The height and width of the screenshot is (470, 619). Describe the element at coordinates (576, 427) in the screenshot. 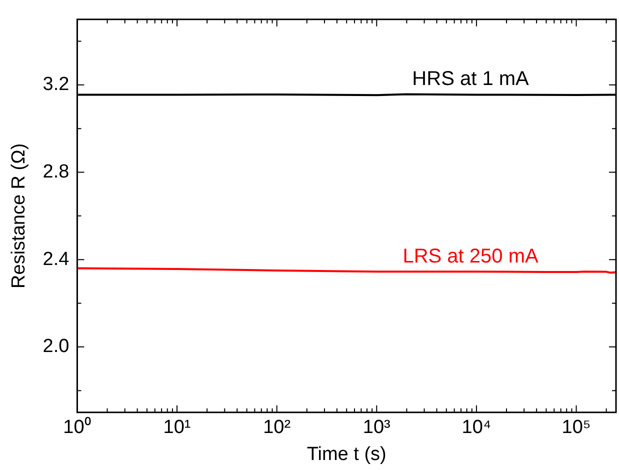

I see `x-tick-label: 10⁵` at that location.